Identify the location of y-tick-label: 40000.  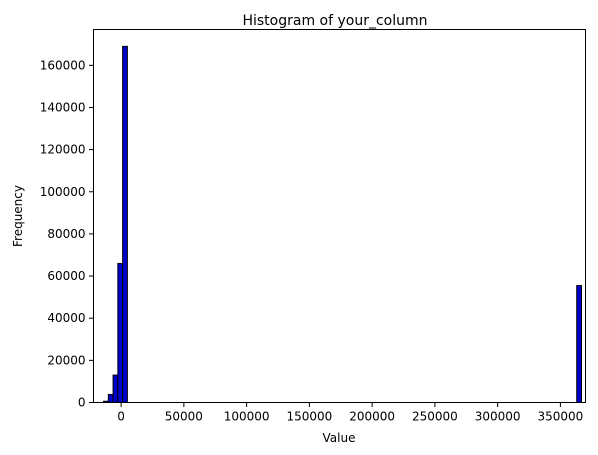
(66, 318).